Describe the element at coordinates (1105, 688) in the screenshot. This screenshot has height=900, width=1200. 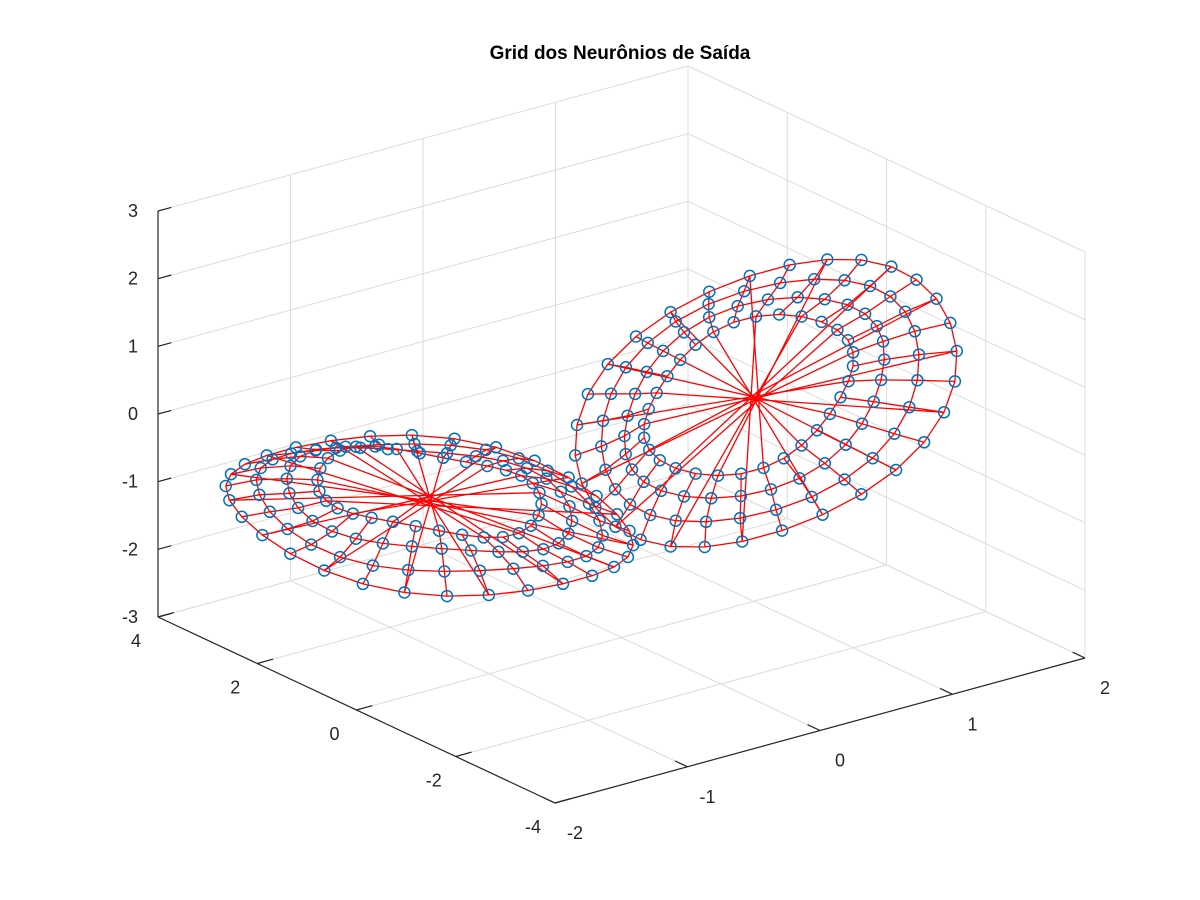
I see `x-tick-label: 2` at that location.